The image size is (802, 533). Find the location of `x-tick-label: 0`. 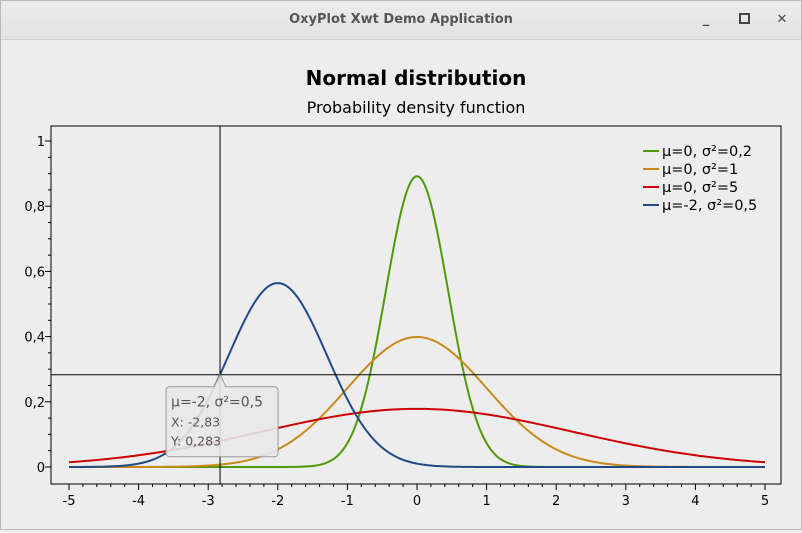

x-tick-label: 0 is located at coordinates (417, 501).